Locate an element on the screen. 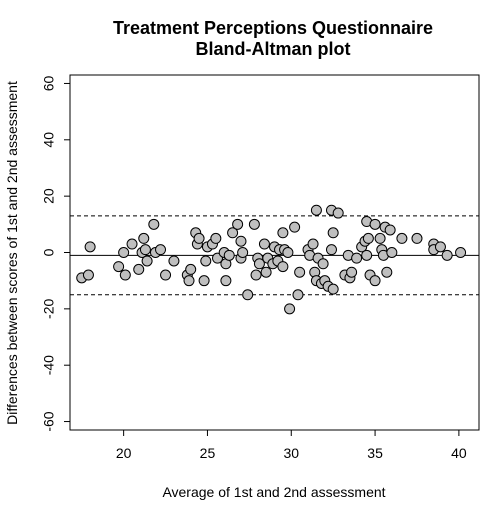  y-tick-label: -40 is located at coordinates (49, 365).